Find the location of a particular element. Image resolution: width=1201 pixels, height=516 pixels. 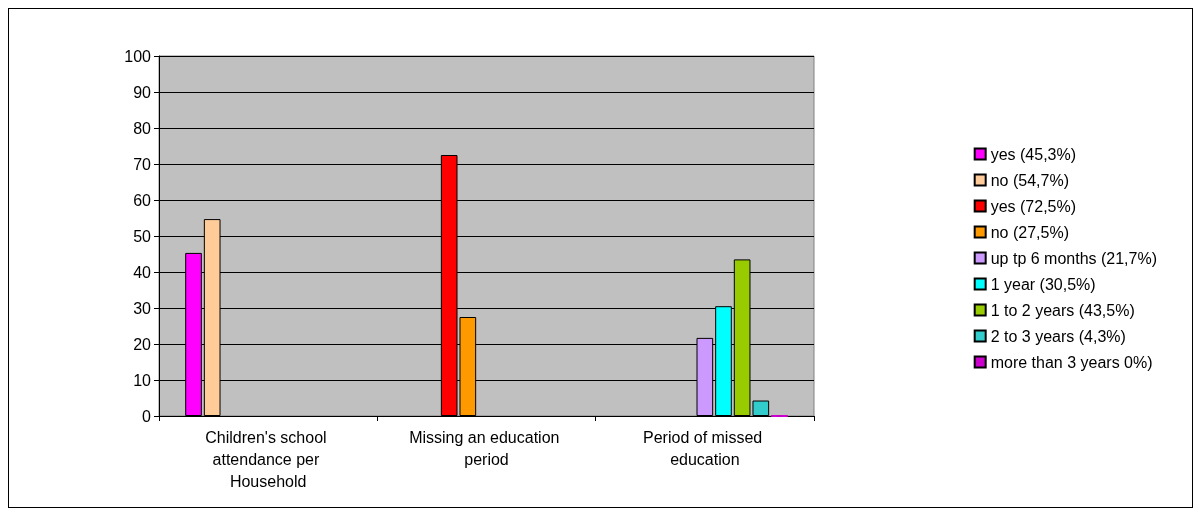

y-tick-label: 50 is located at coordinates (142, 236).